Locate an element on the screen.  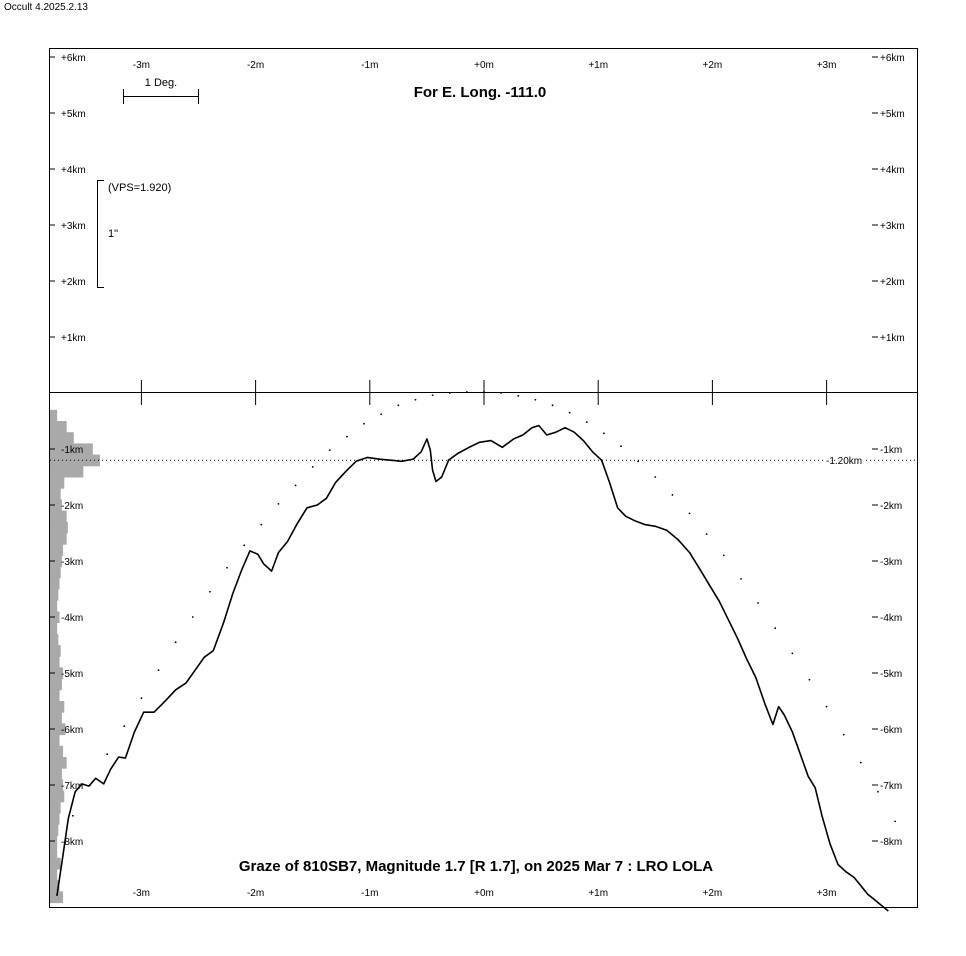
upper-y-tick-label-right: +4km is located at coordinates (892, 170).